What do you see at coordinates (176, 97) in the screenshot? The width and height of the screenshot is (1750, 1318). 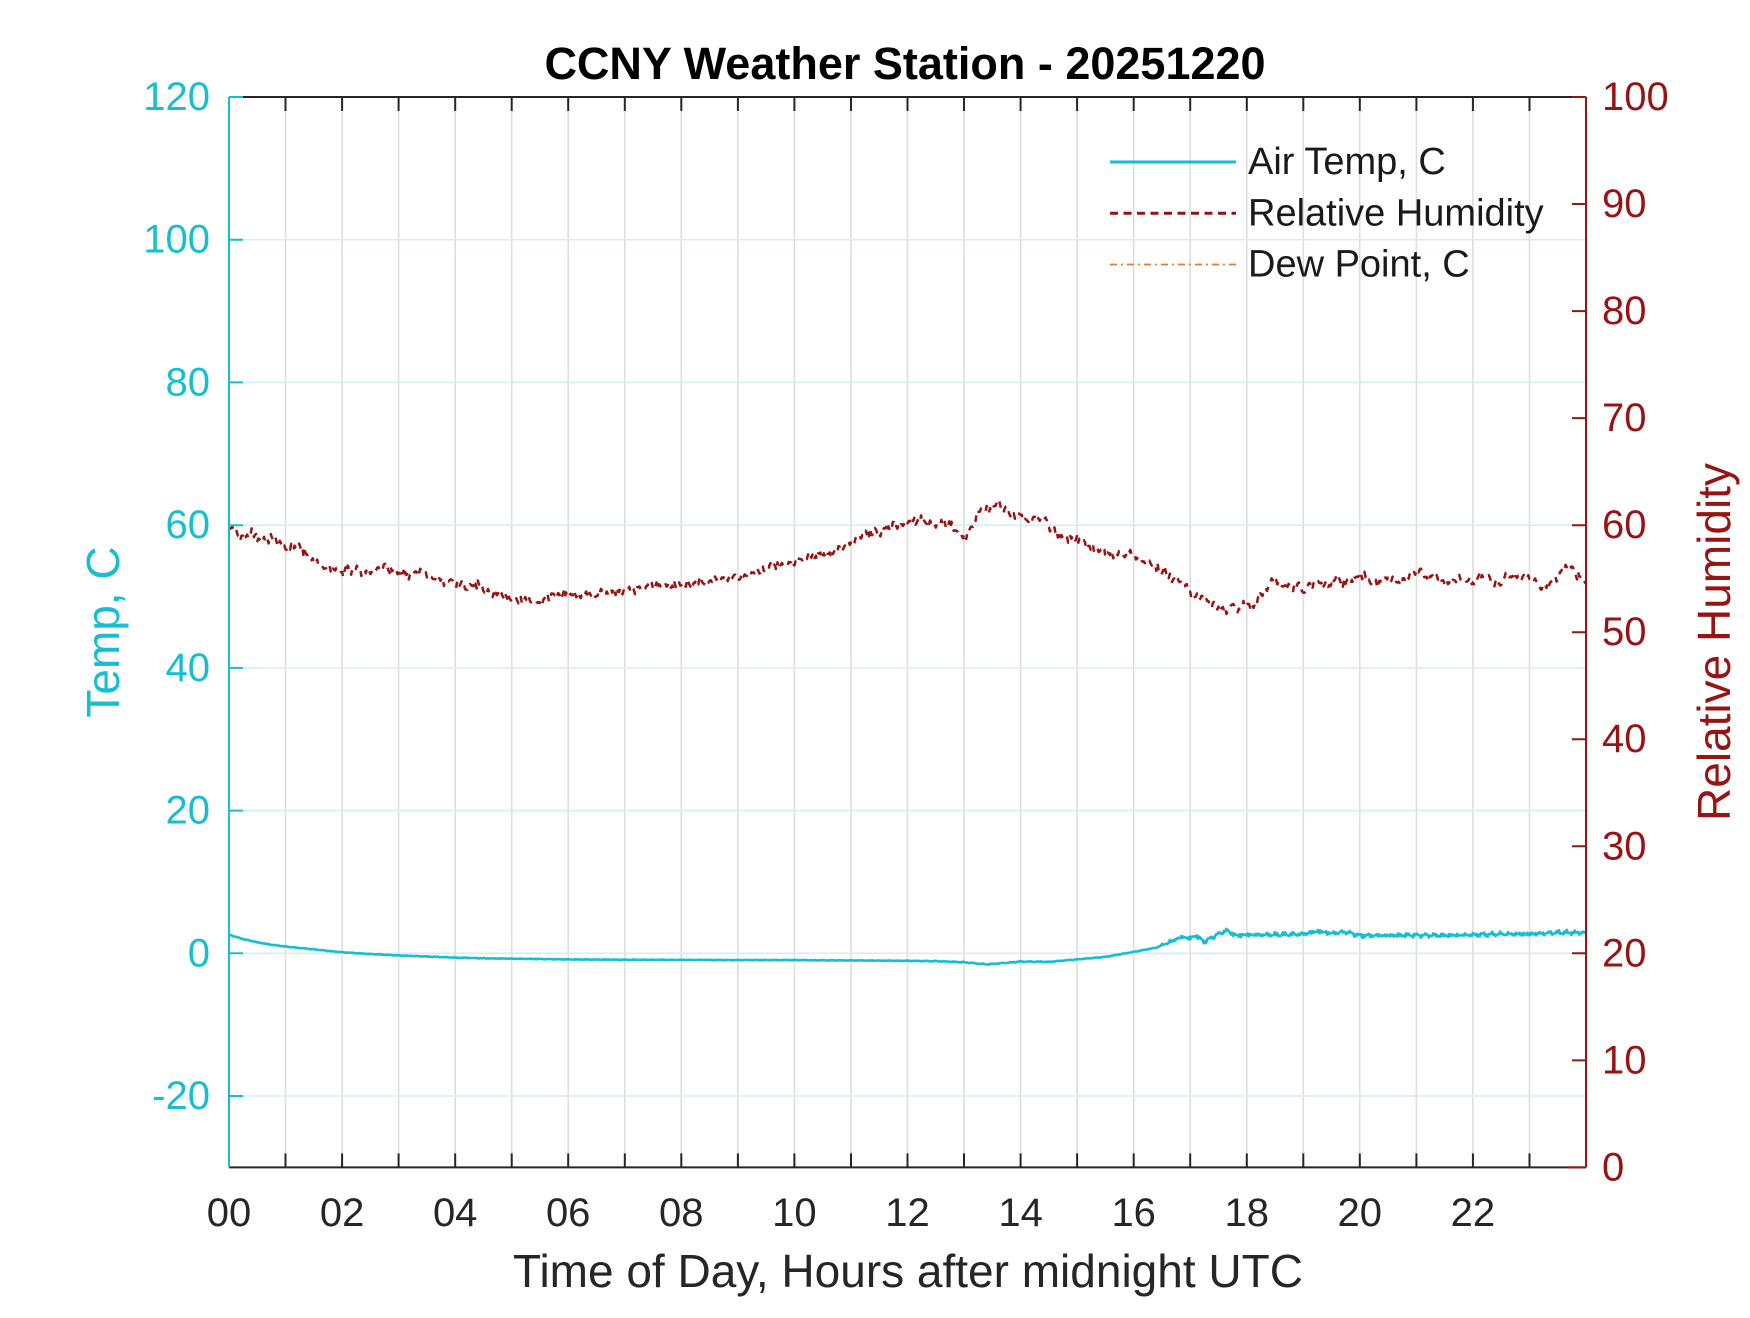 I see `svg-text: 120` at bounding box center [176, 97].